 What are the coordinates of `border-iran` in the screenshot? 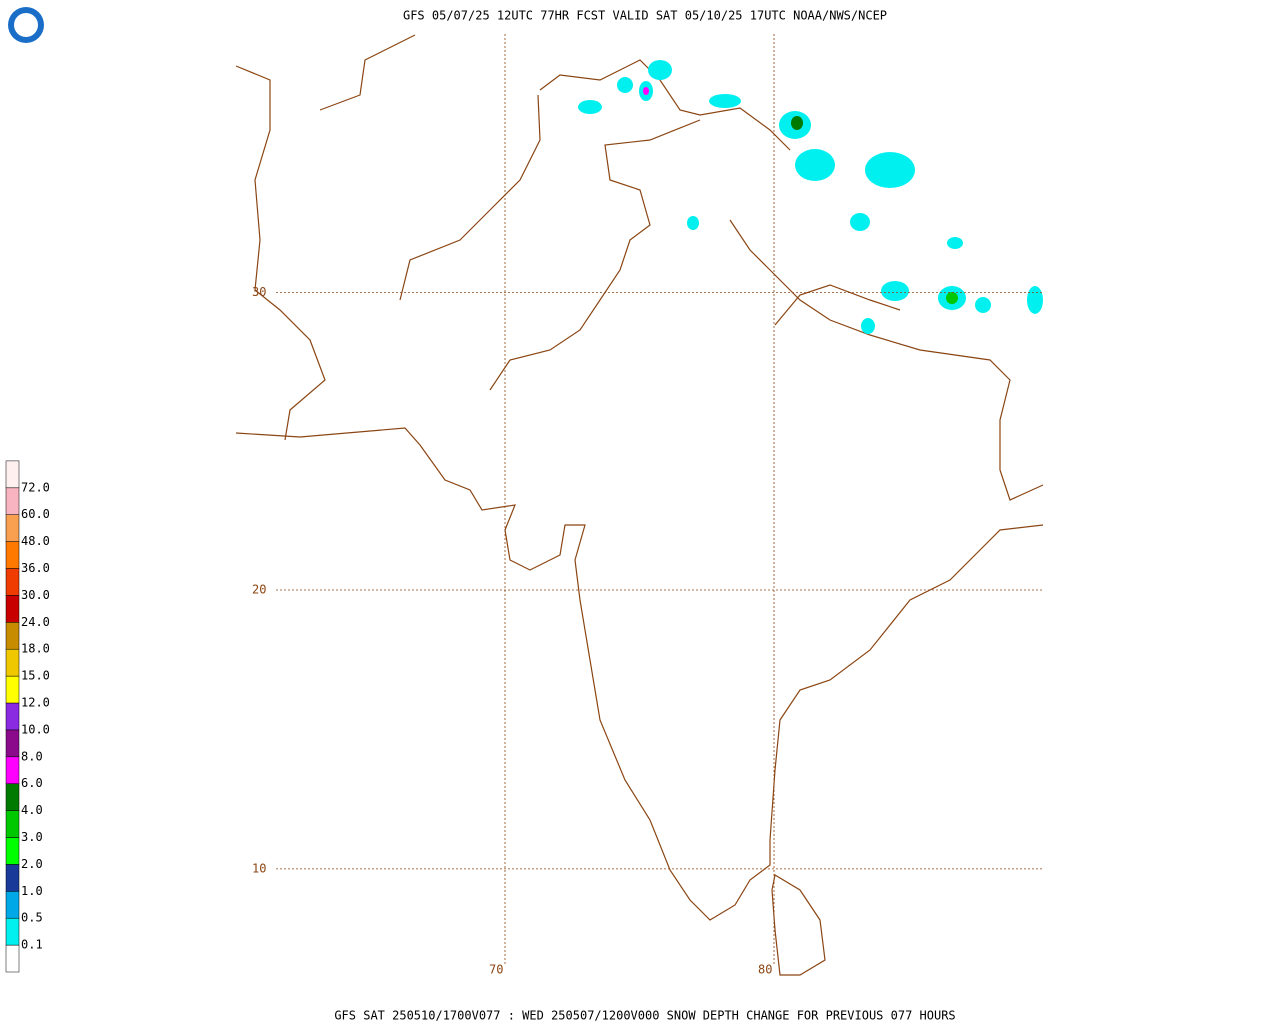 It's located at (280, 253).